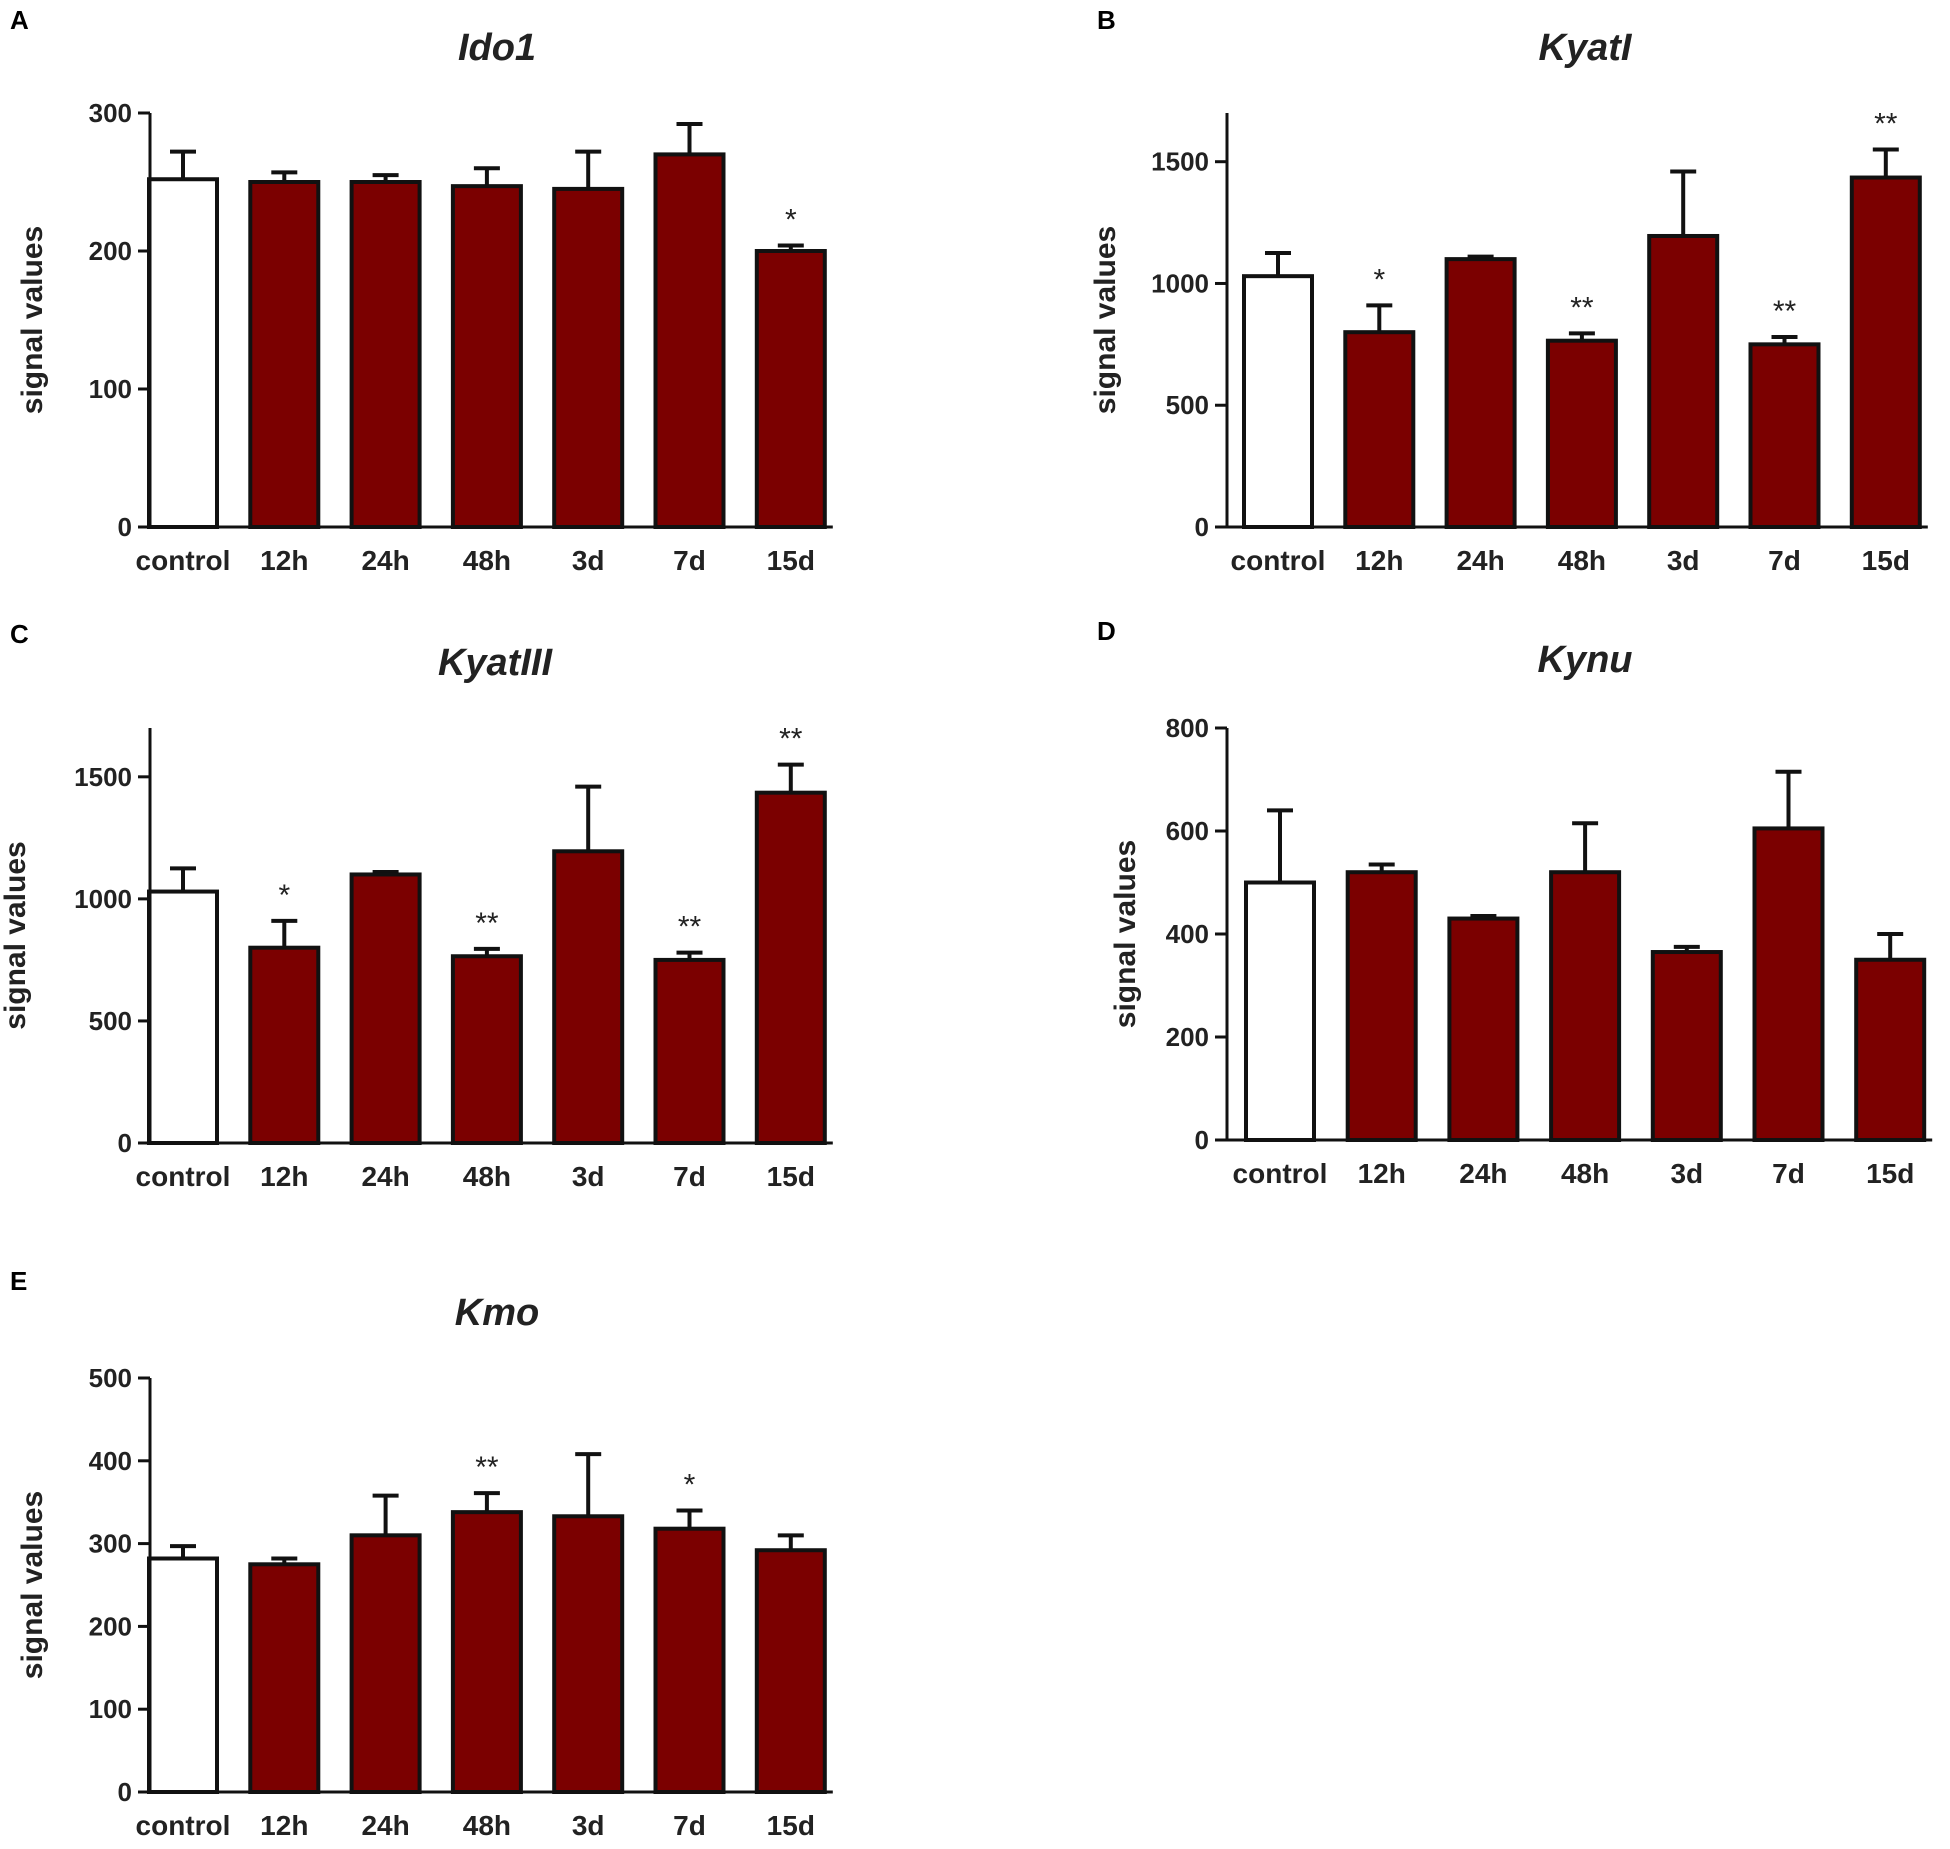  I want to click on category-label-c-5: 7d, so click(689, 1176).